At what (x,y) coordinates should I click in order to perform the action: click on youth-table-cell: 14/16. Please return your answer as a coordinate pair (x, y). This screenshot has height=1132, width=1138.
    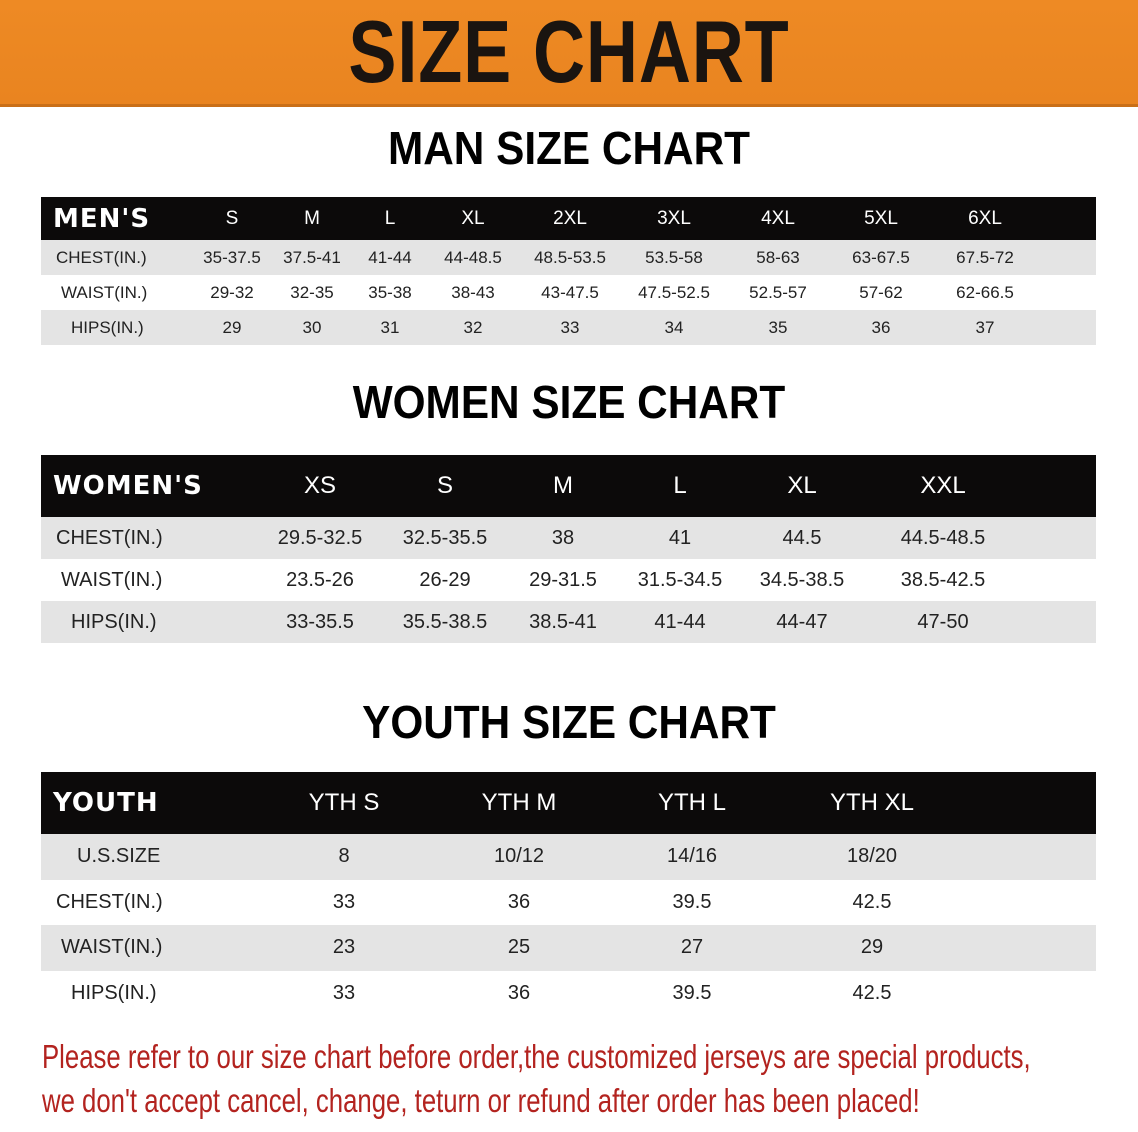
    Looking at the image, I should click on (692, 856).